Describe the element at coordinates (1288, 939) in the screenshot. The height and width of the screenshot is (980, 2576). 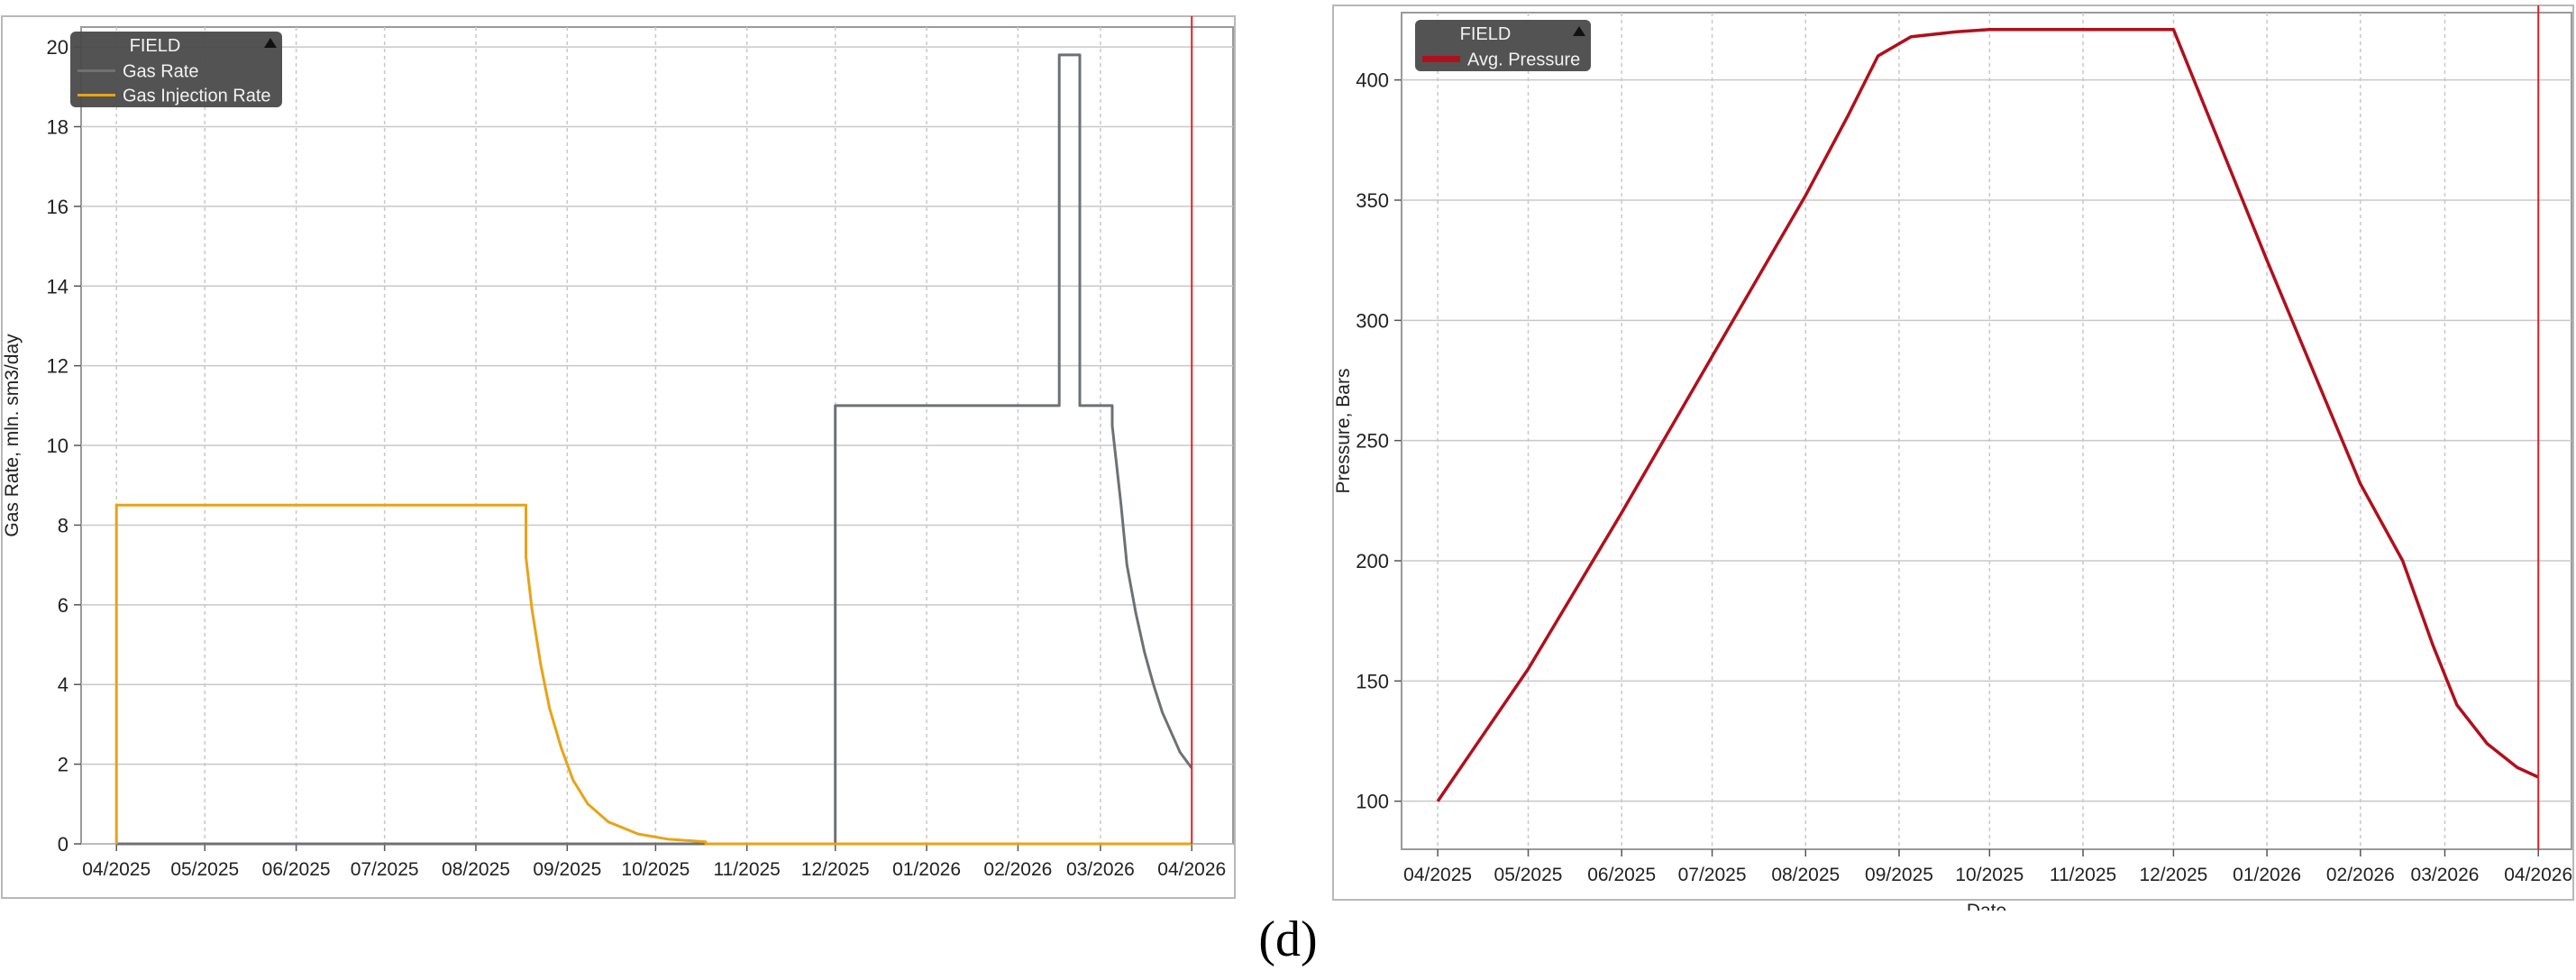
I see `figure-caption: (d)` at that location.